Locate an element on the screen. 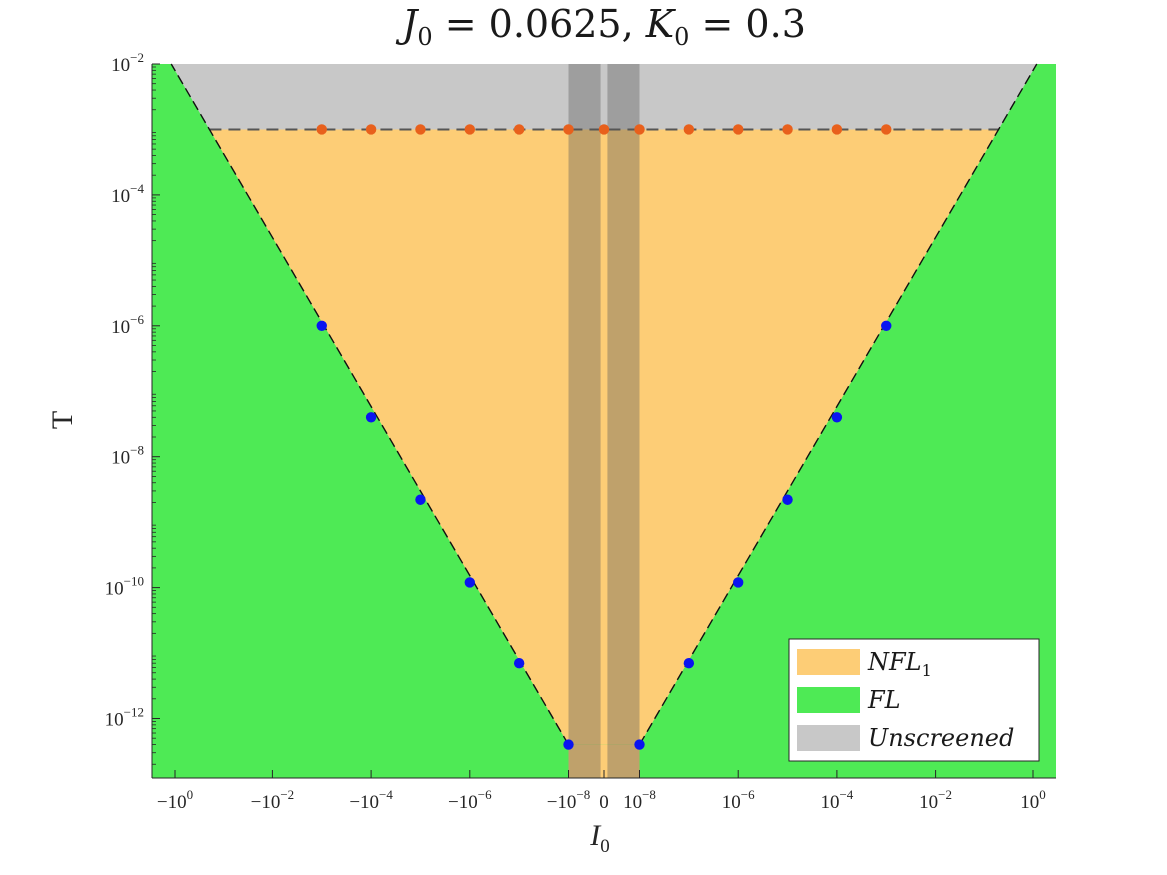 The width and height of the screenshot is (1167, 875). y-axis: 10⁻² 10⁻⁴ 10⁻⁶ 10⁻⁸ 10⁻¹⁰ 10⁻¹² is located at coordinates (132, 407).